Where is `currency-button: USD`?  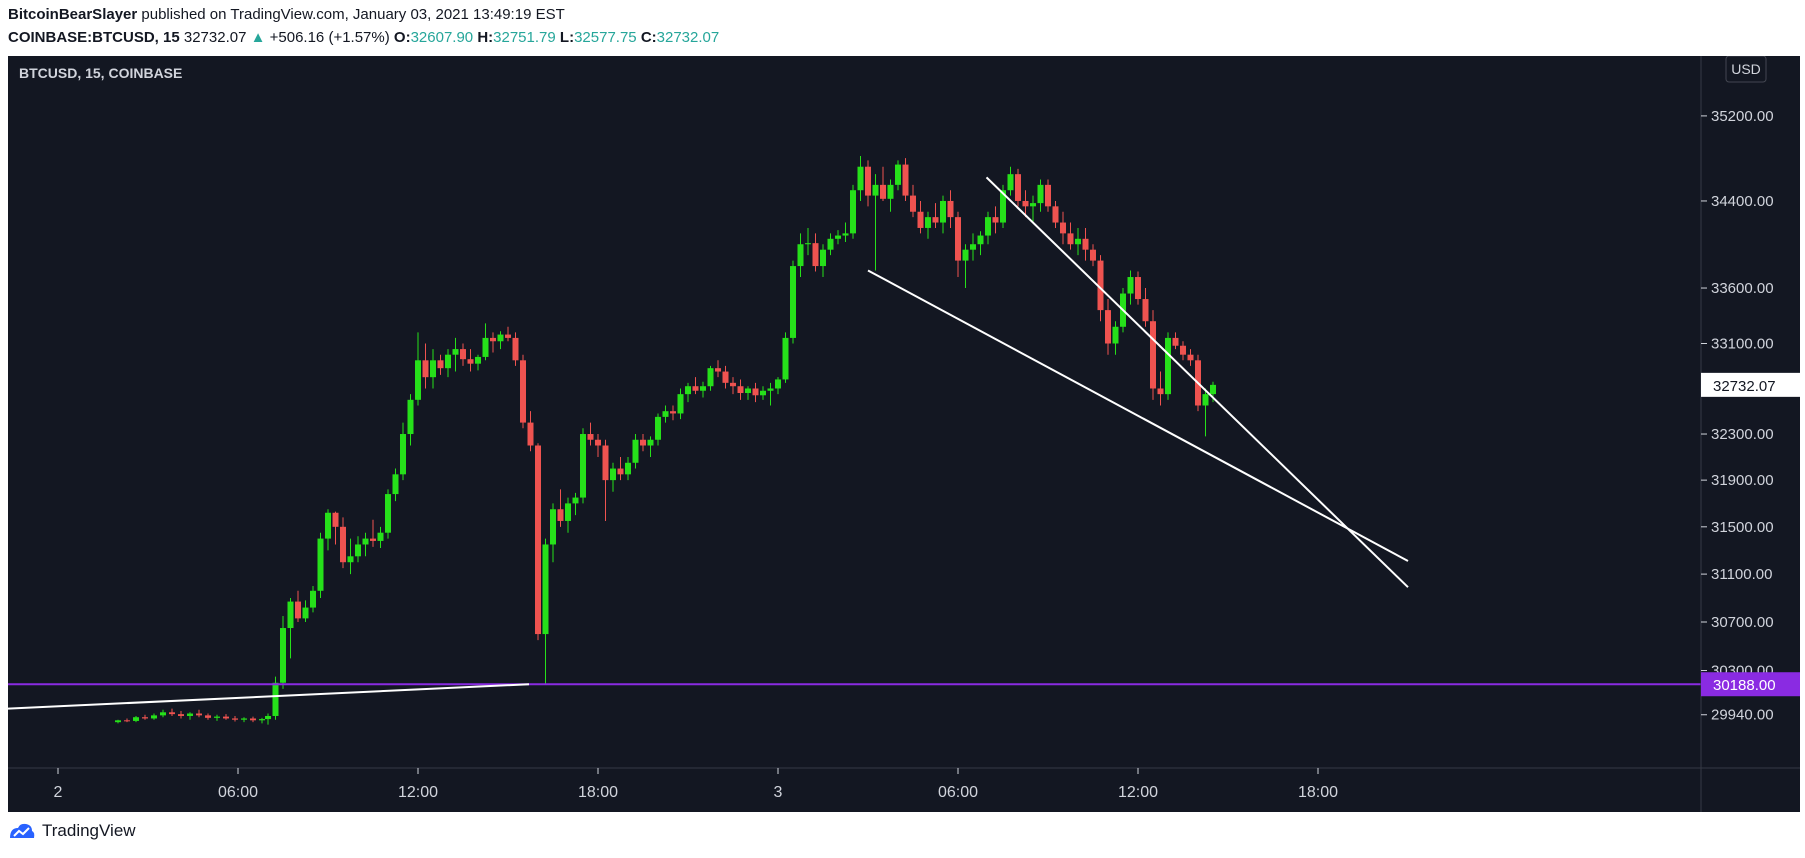
currency-button: USD is located at coordinates (1746, 69).